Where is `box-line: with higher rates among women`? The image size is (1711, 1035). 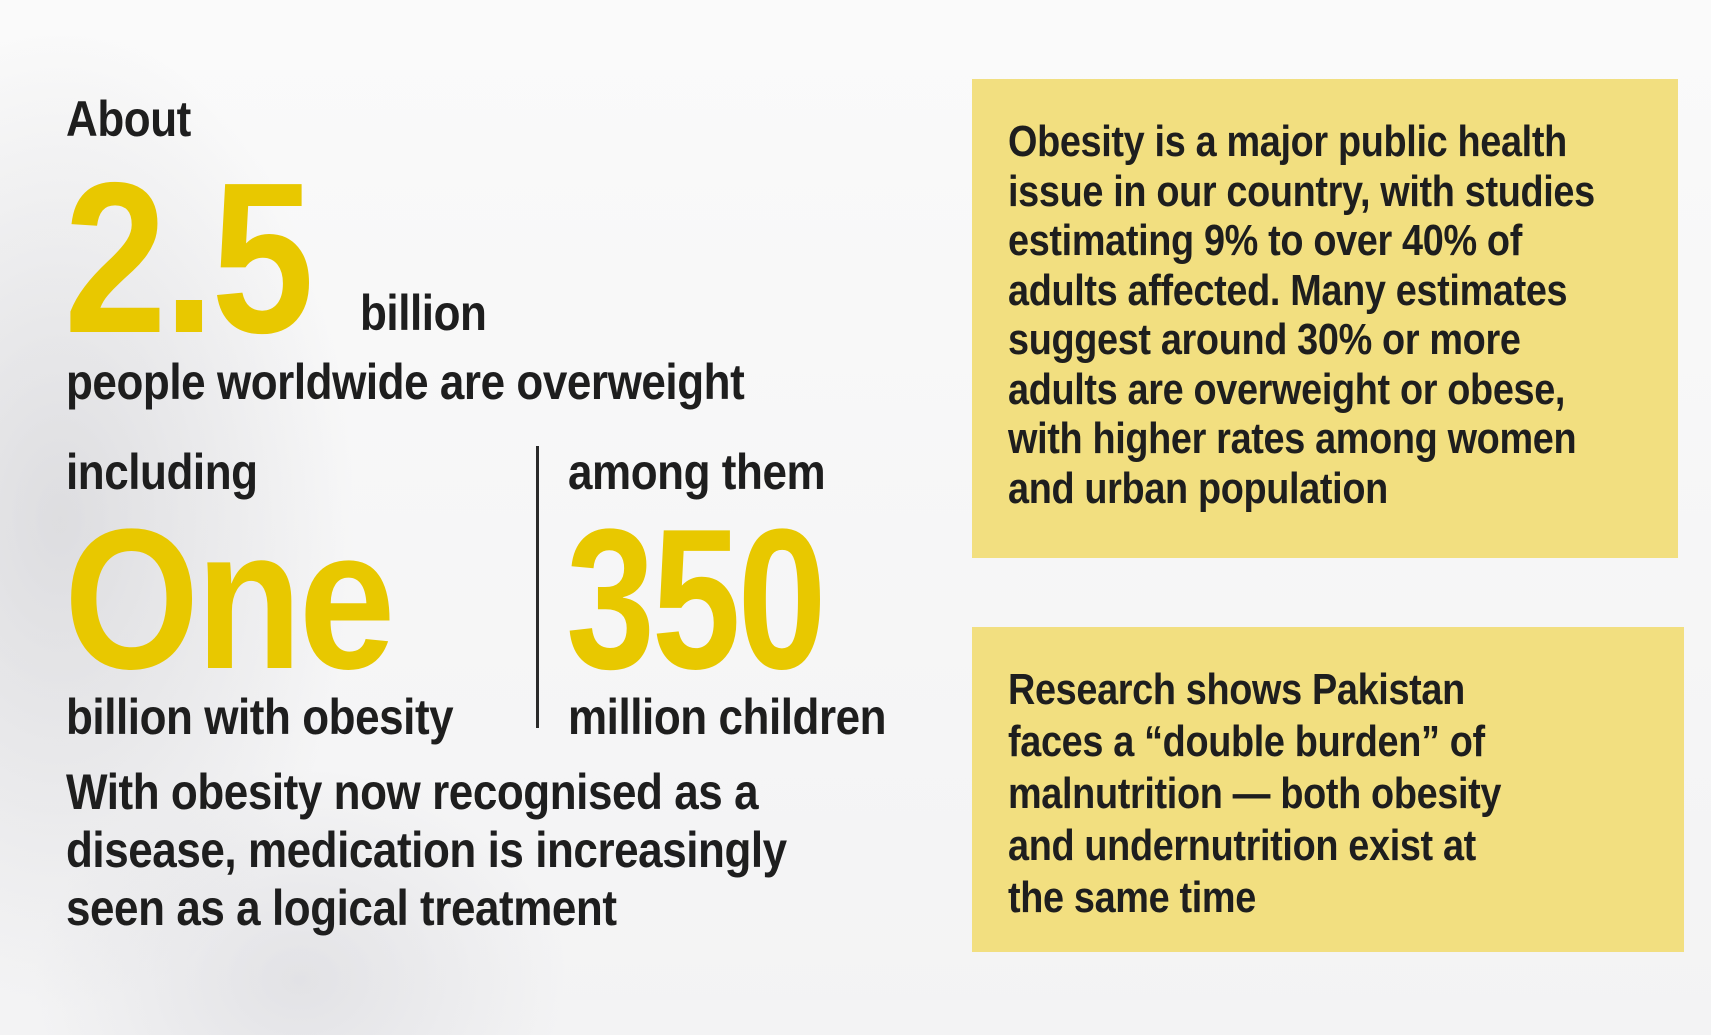 box-line: with higher rates among women is located at coordinates (1292, 438).